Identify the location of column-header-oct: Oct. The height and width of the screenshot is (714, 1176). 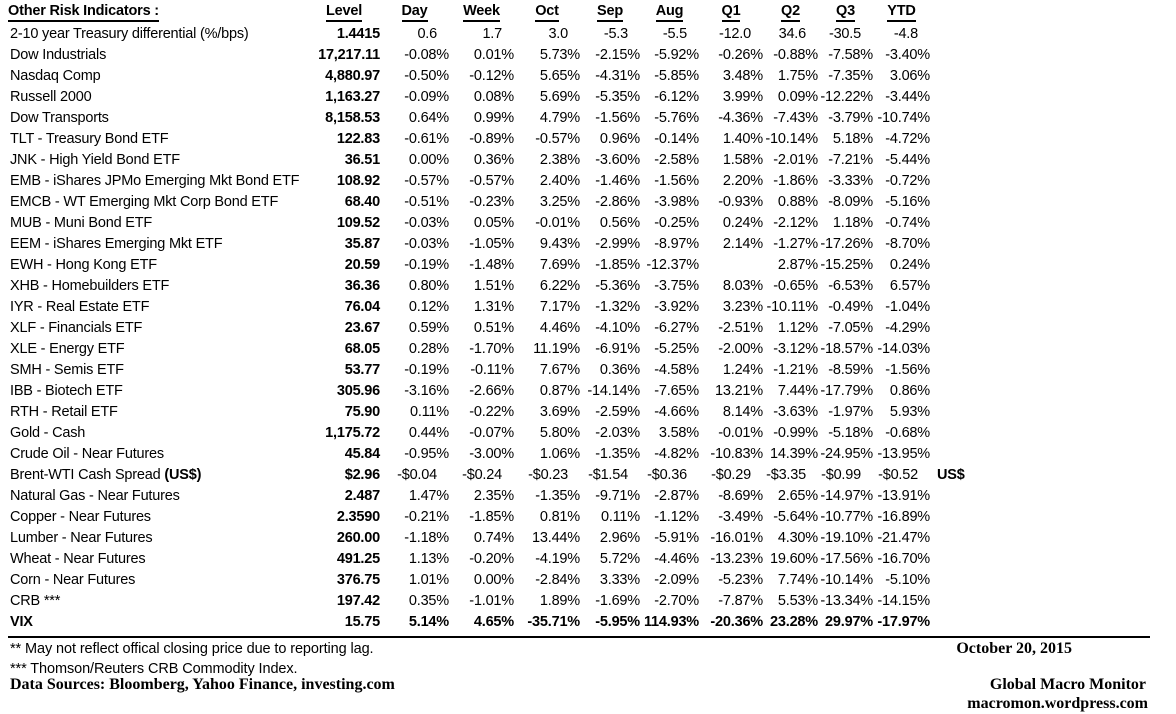
(547, 12).